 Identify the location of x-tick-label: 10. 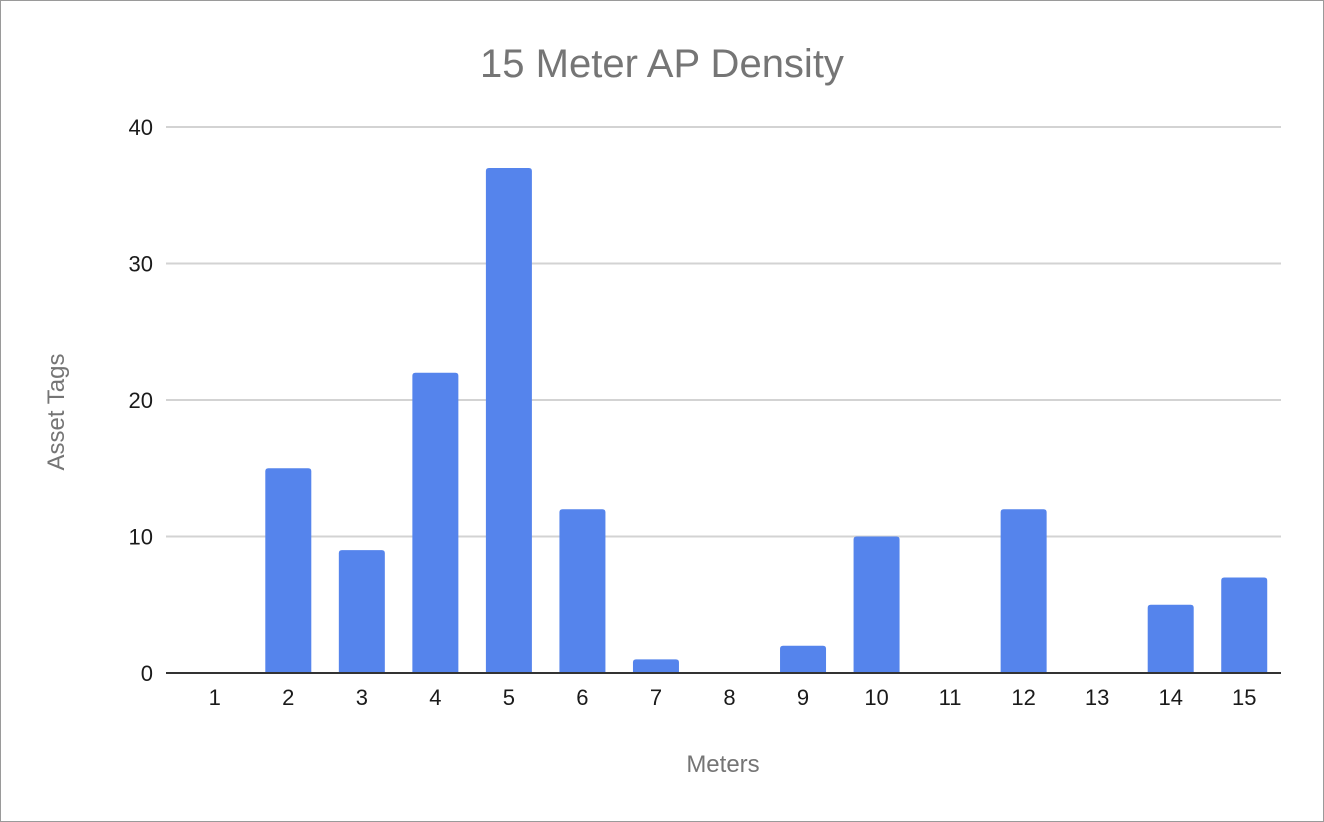
(876, 697).